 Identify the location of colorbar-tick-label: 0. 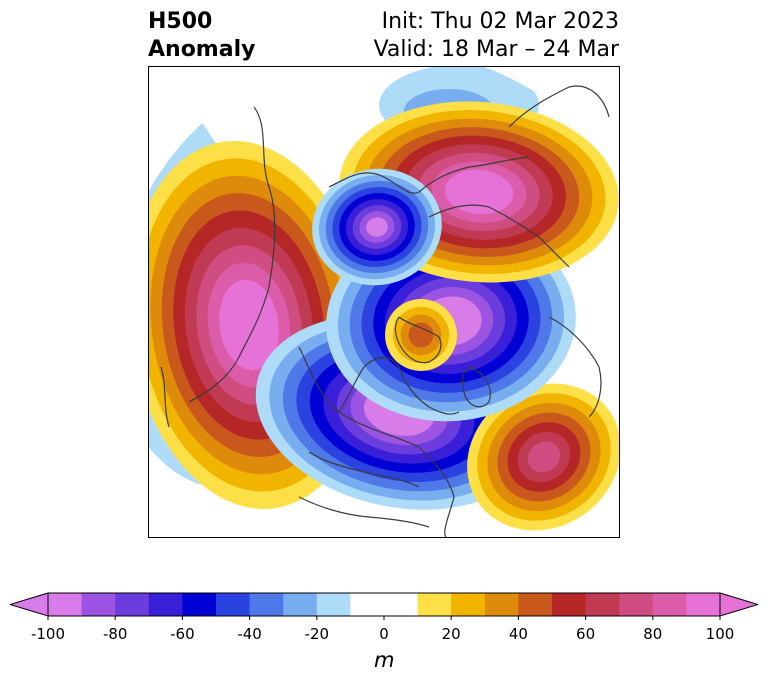
(384, 634).